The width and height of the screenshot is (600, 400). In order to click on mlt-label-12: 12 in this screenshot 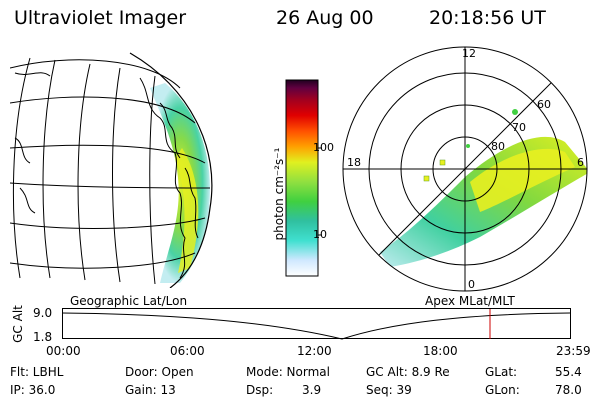, I will do `click(469, 53)`.